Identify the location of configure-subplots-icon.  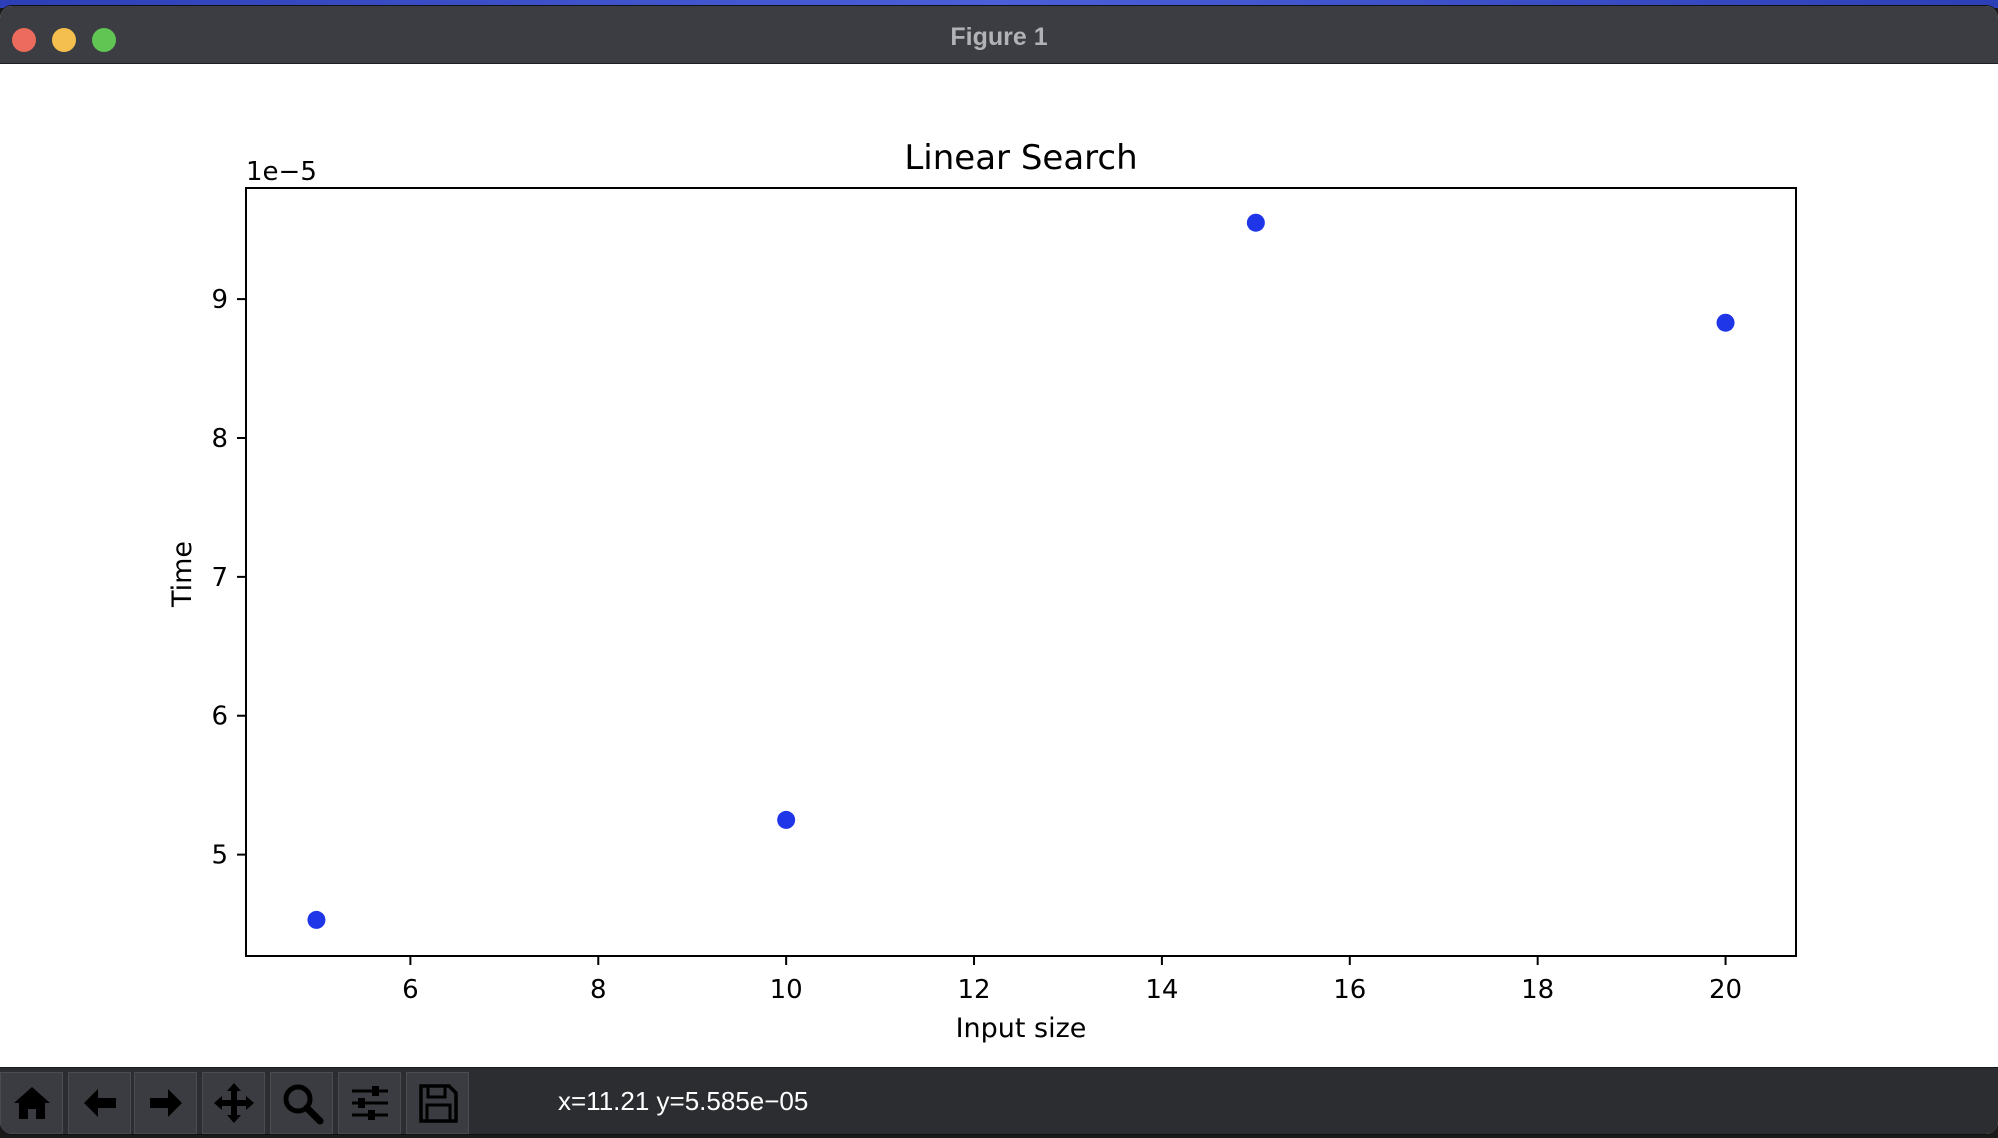
(369, 1103).